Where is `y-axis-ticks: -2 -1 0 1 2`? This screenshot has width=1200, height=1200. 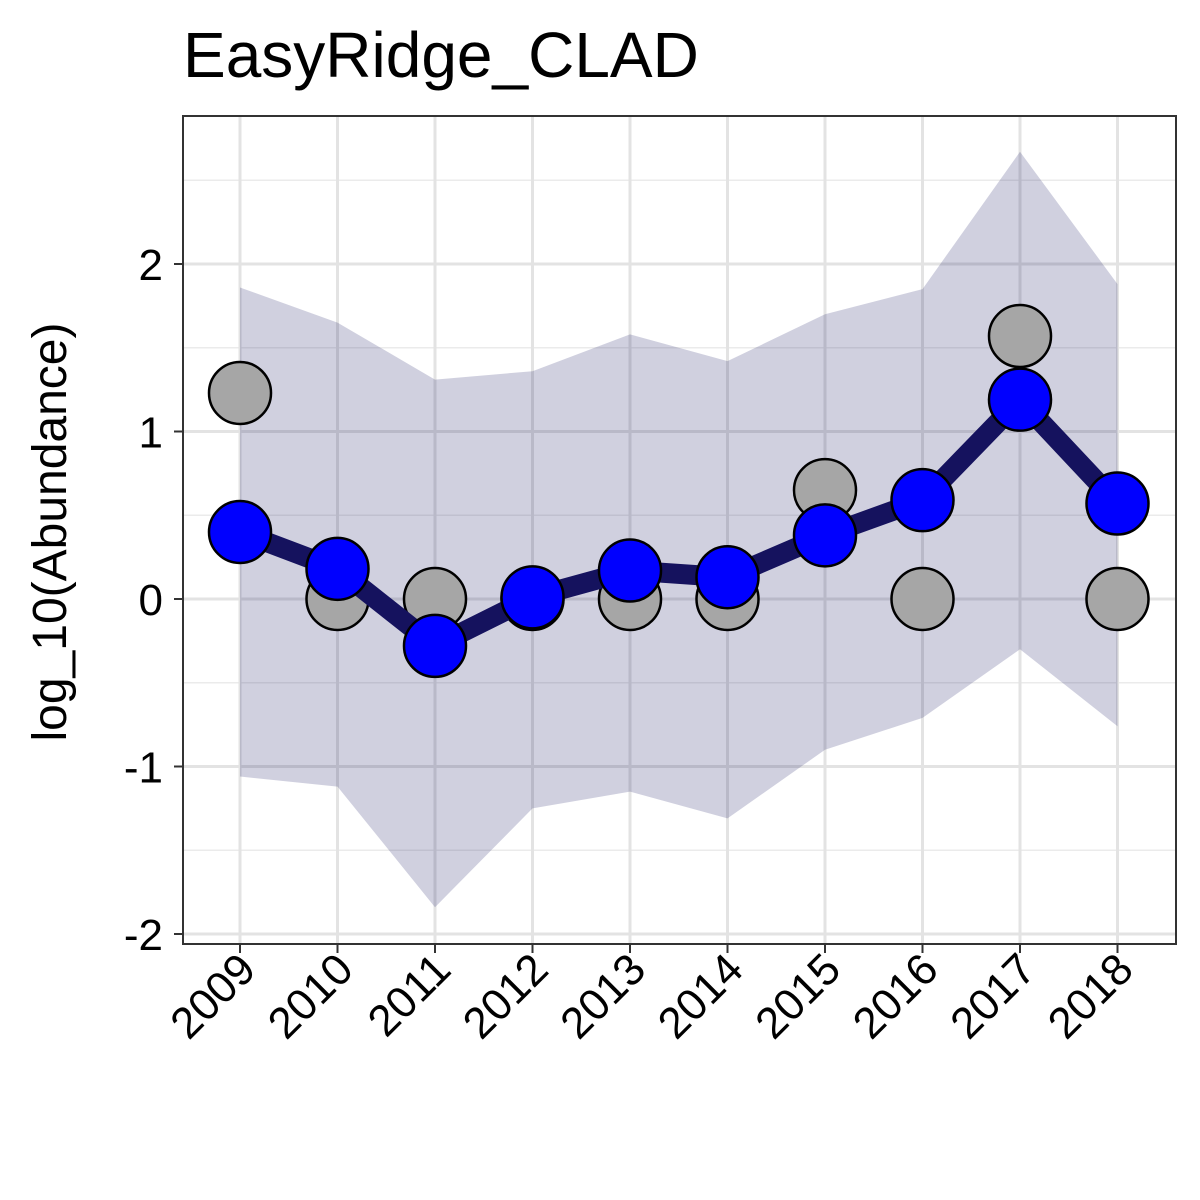
y-axis-ticks: -2 -1 0 1 2 is located at coordinates (153, 600).